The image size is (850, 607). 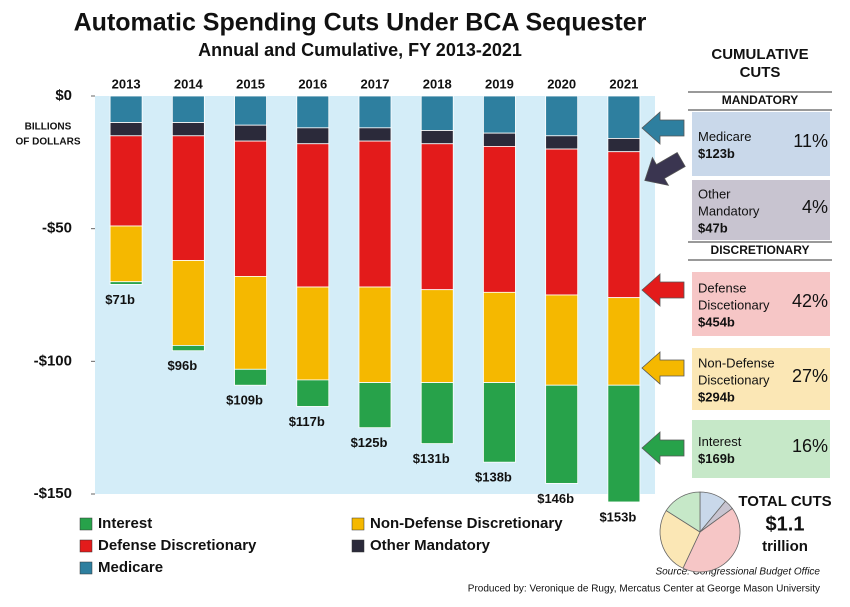 I want to click on item-name: Interest, so click(x=720, y=441).